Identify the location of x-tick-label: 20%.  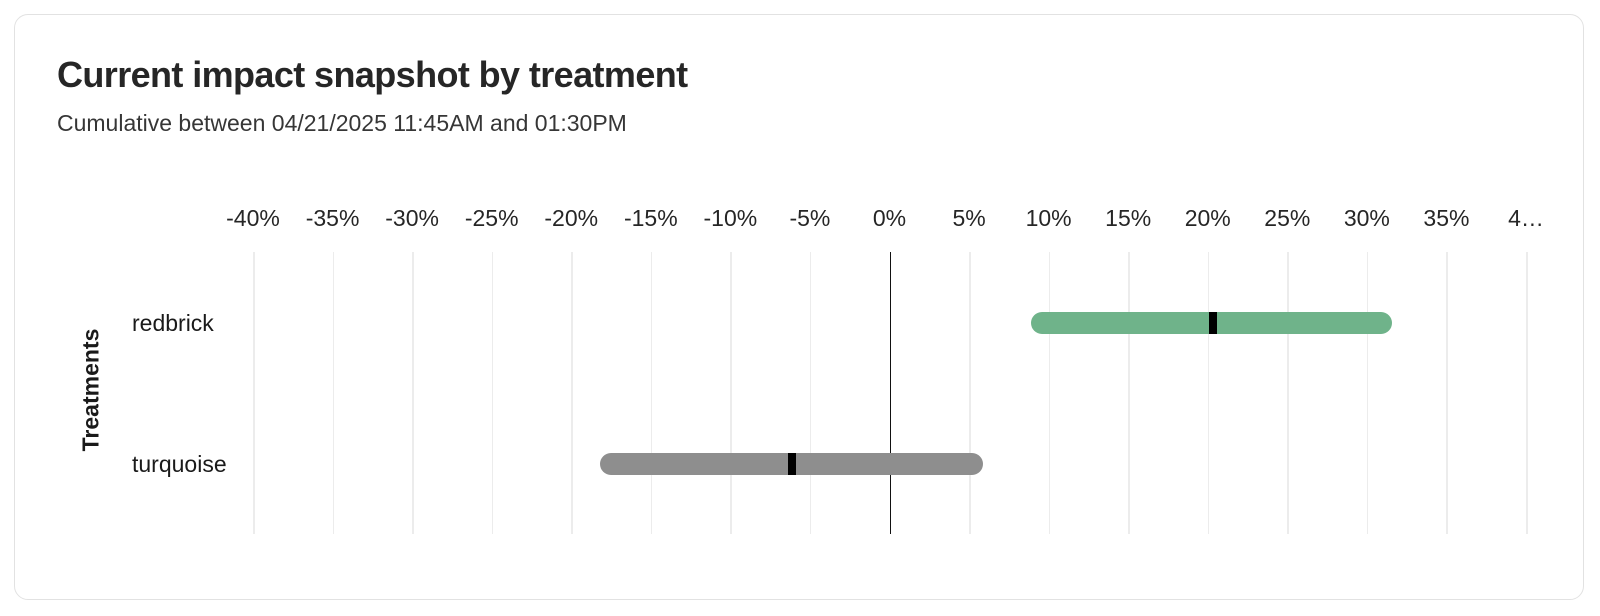
(1207, 218).